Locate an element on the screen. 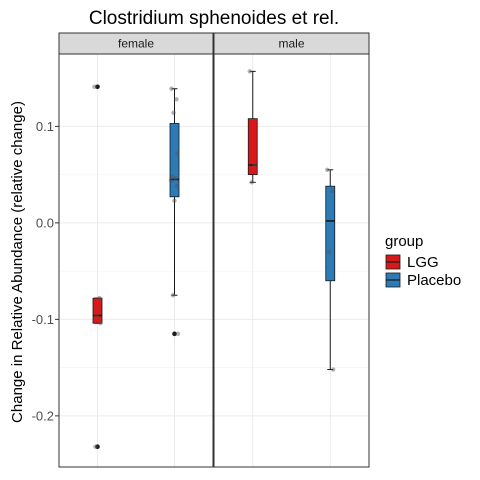 This screenshot has width=480, height=480. legend-label: Placebo is located at coordinates (434, 280).